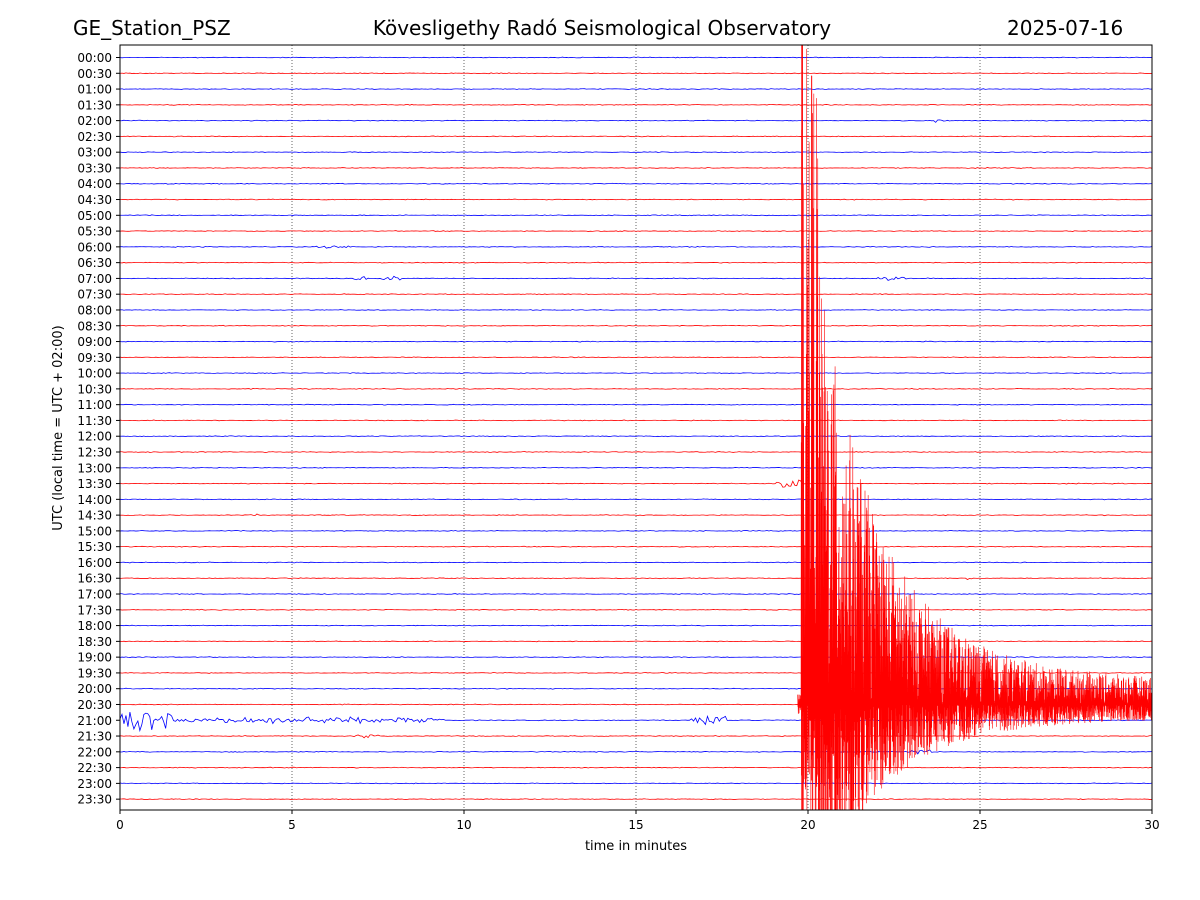  I want to click on y-tick-label: 07:30, so click(94, 295).